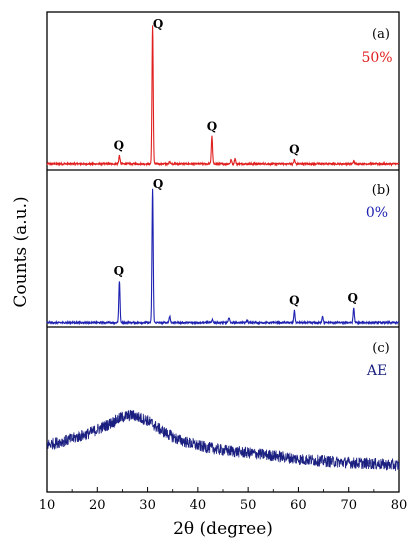 The height and width of the screenshot is (555, 414). I want to click on x-tick-label-3: 30, so click(147, 505).